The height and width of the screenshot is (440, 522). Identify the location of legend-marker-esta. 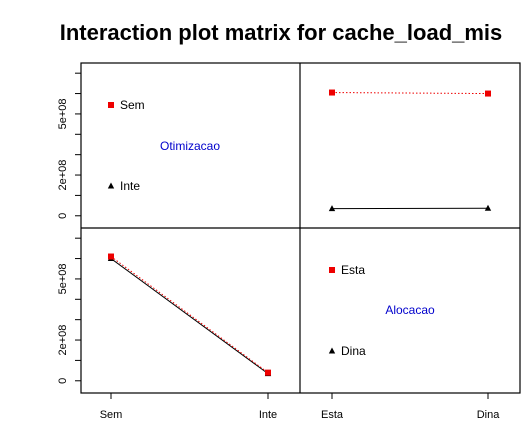
(332, 270).